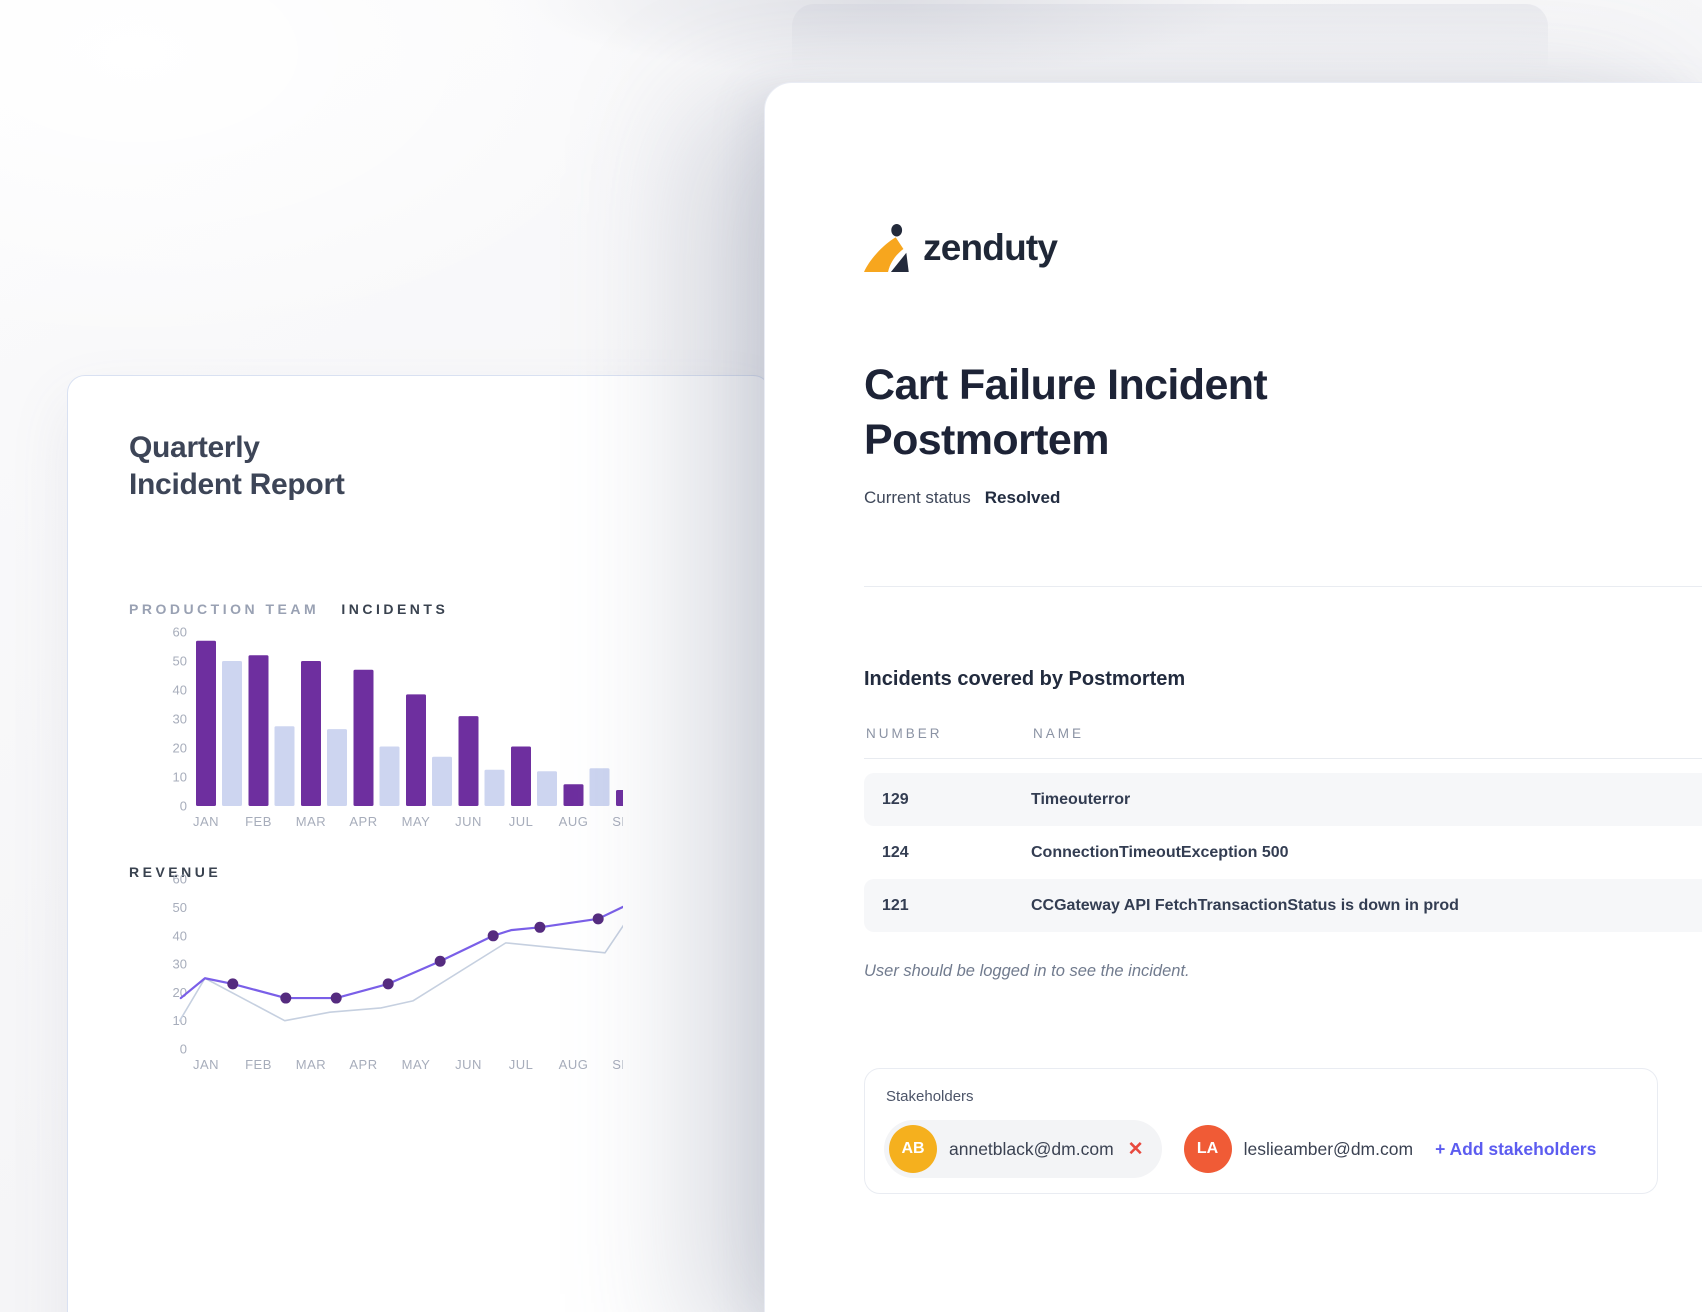 Image resolution: width=1702 pixels, height=1312 pixels. What do you see at coordinates (1135, 1149) in the screenshot?
I see `remove-stakeholder-icon: ✕` at bounding box center [1135, 1149].